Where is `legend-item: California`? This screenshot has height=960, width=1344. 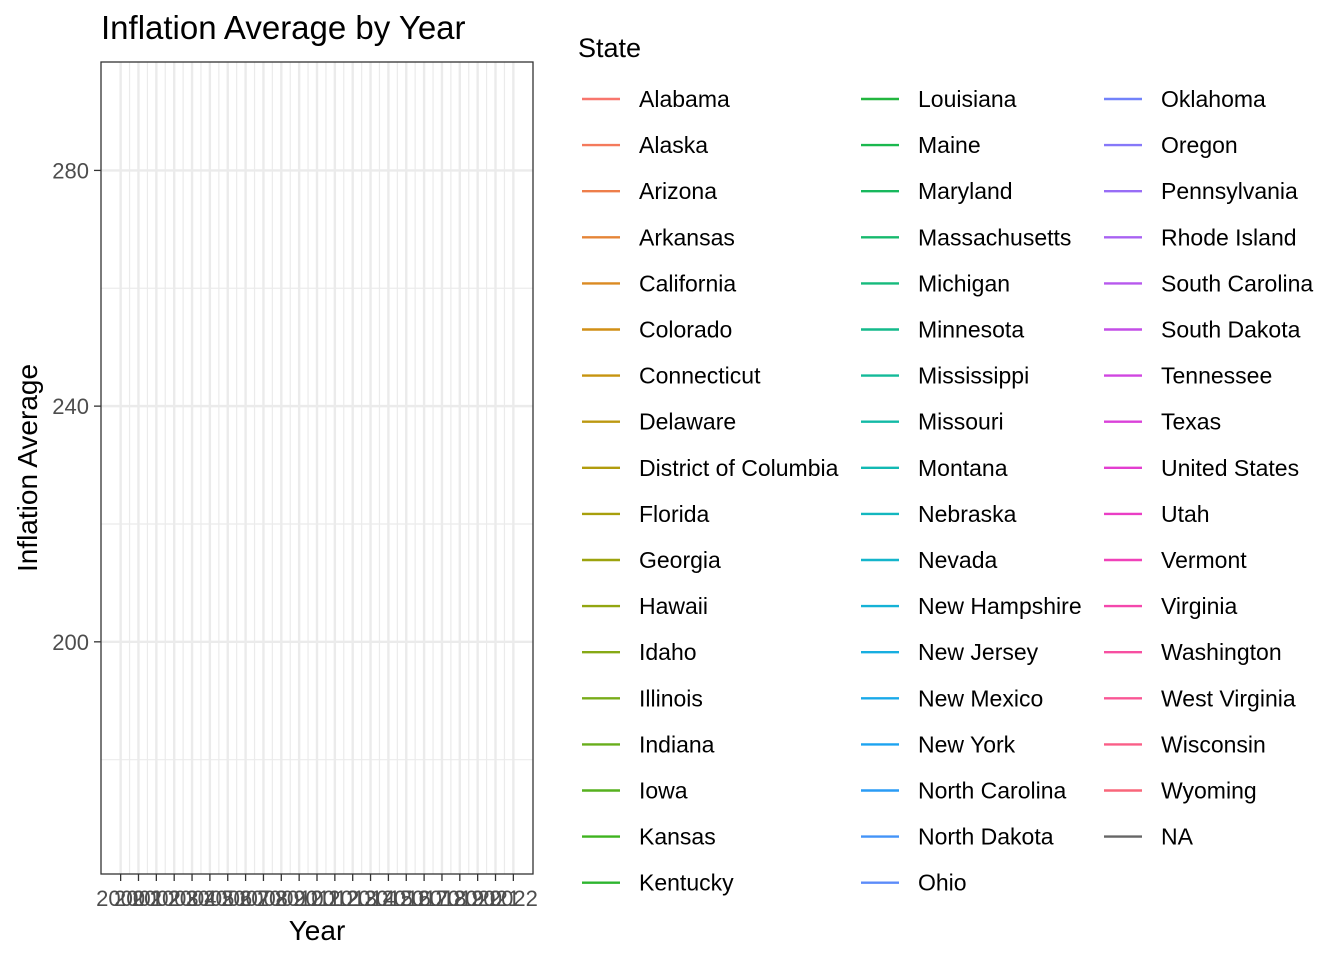 legend-item: California is located at coordinates (659, 283).